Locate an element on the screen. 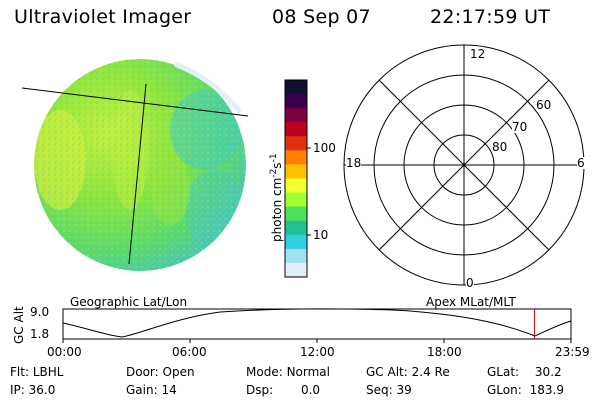 The height and width of the screenshot is (400, 600). lat-label-70: 70 is located at coordinates (520, 127).